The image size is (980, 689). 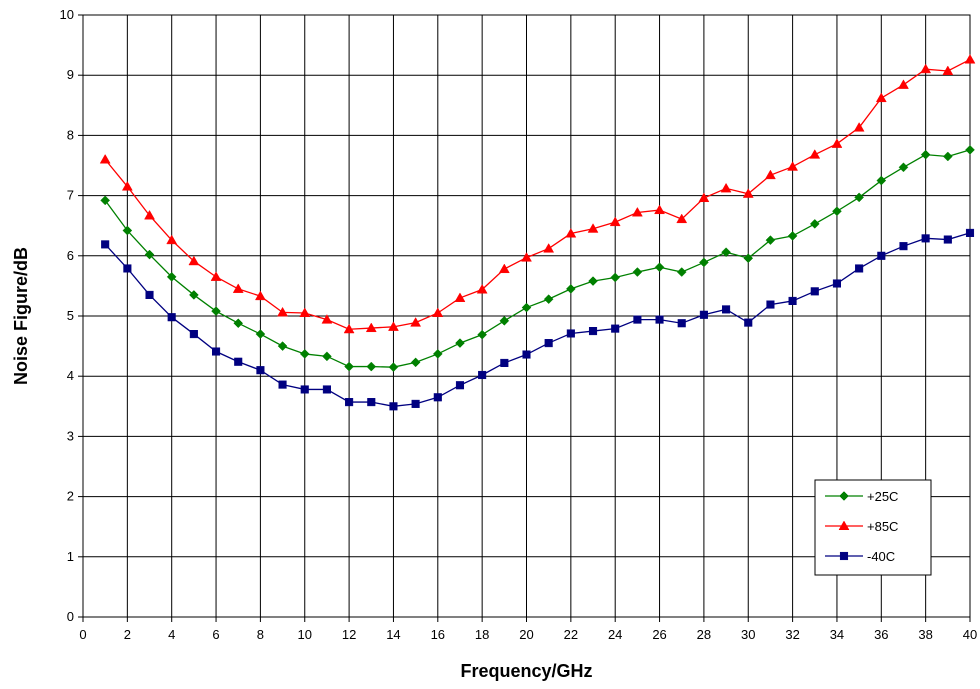 What do you see at coordinates (837, 634) in the screenshot?
I see `x-tick-label: 34` at bounding box center [837, 634].